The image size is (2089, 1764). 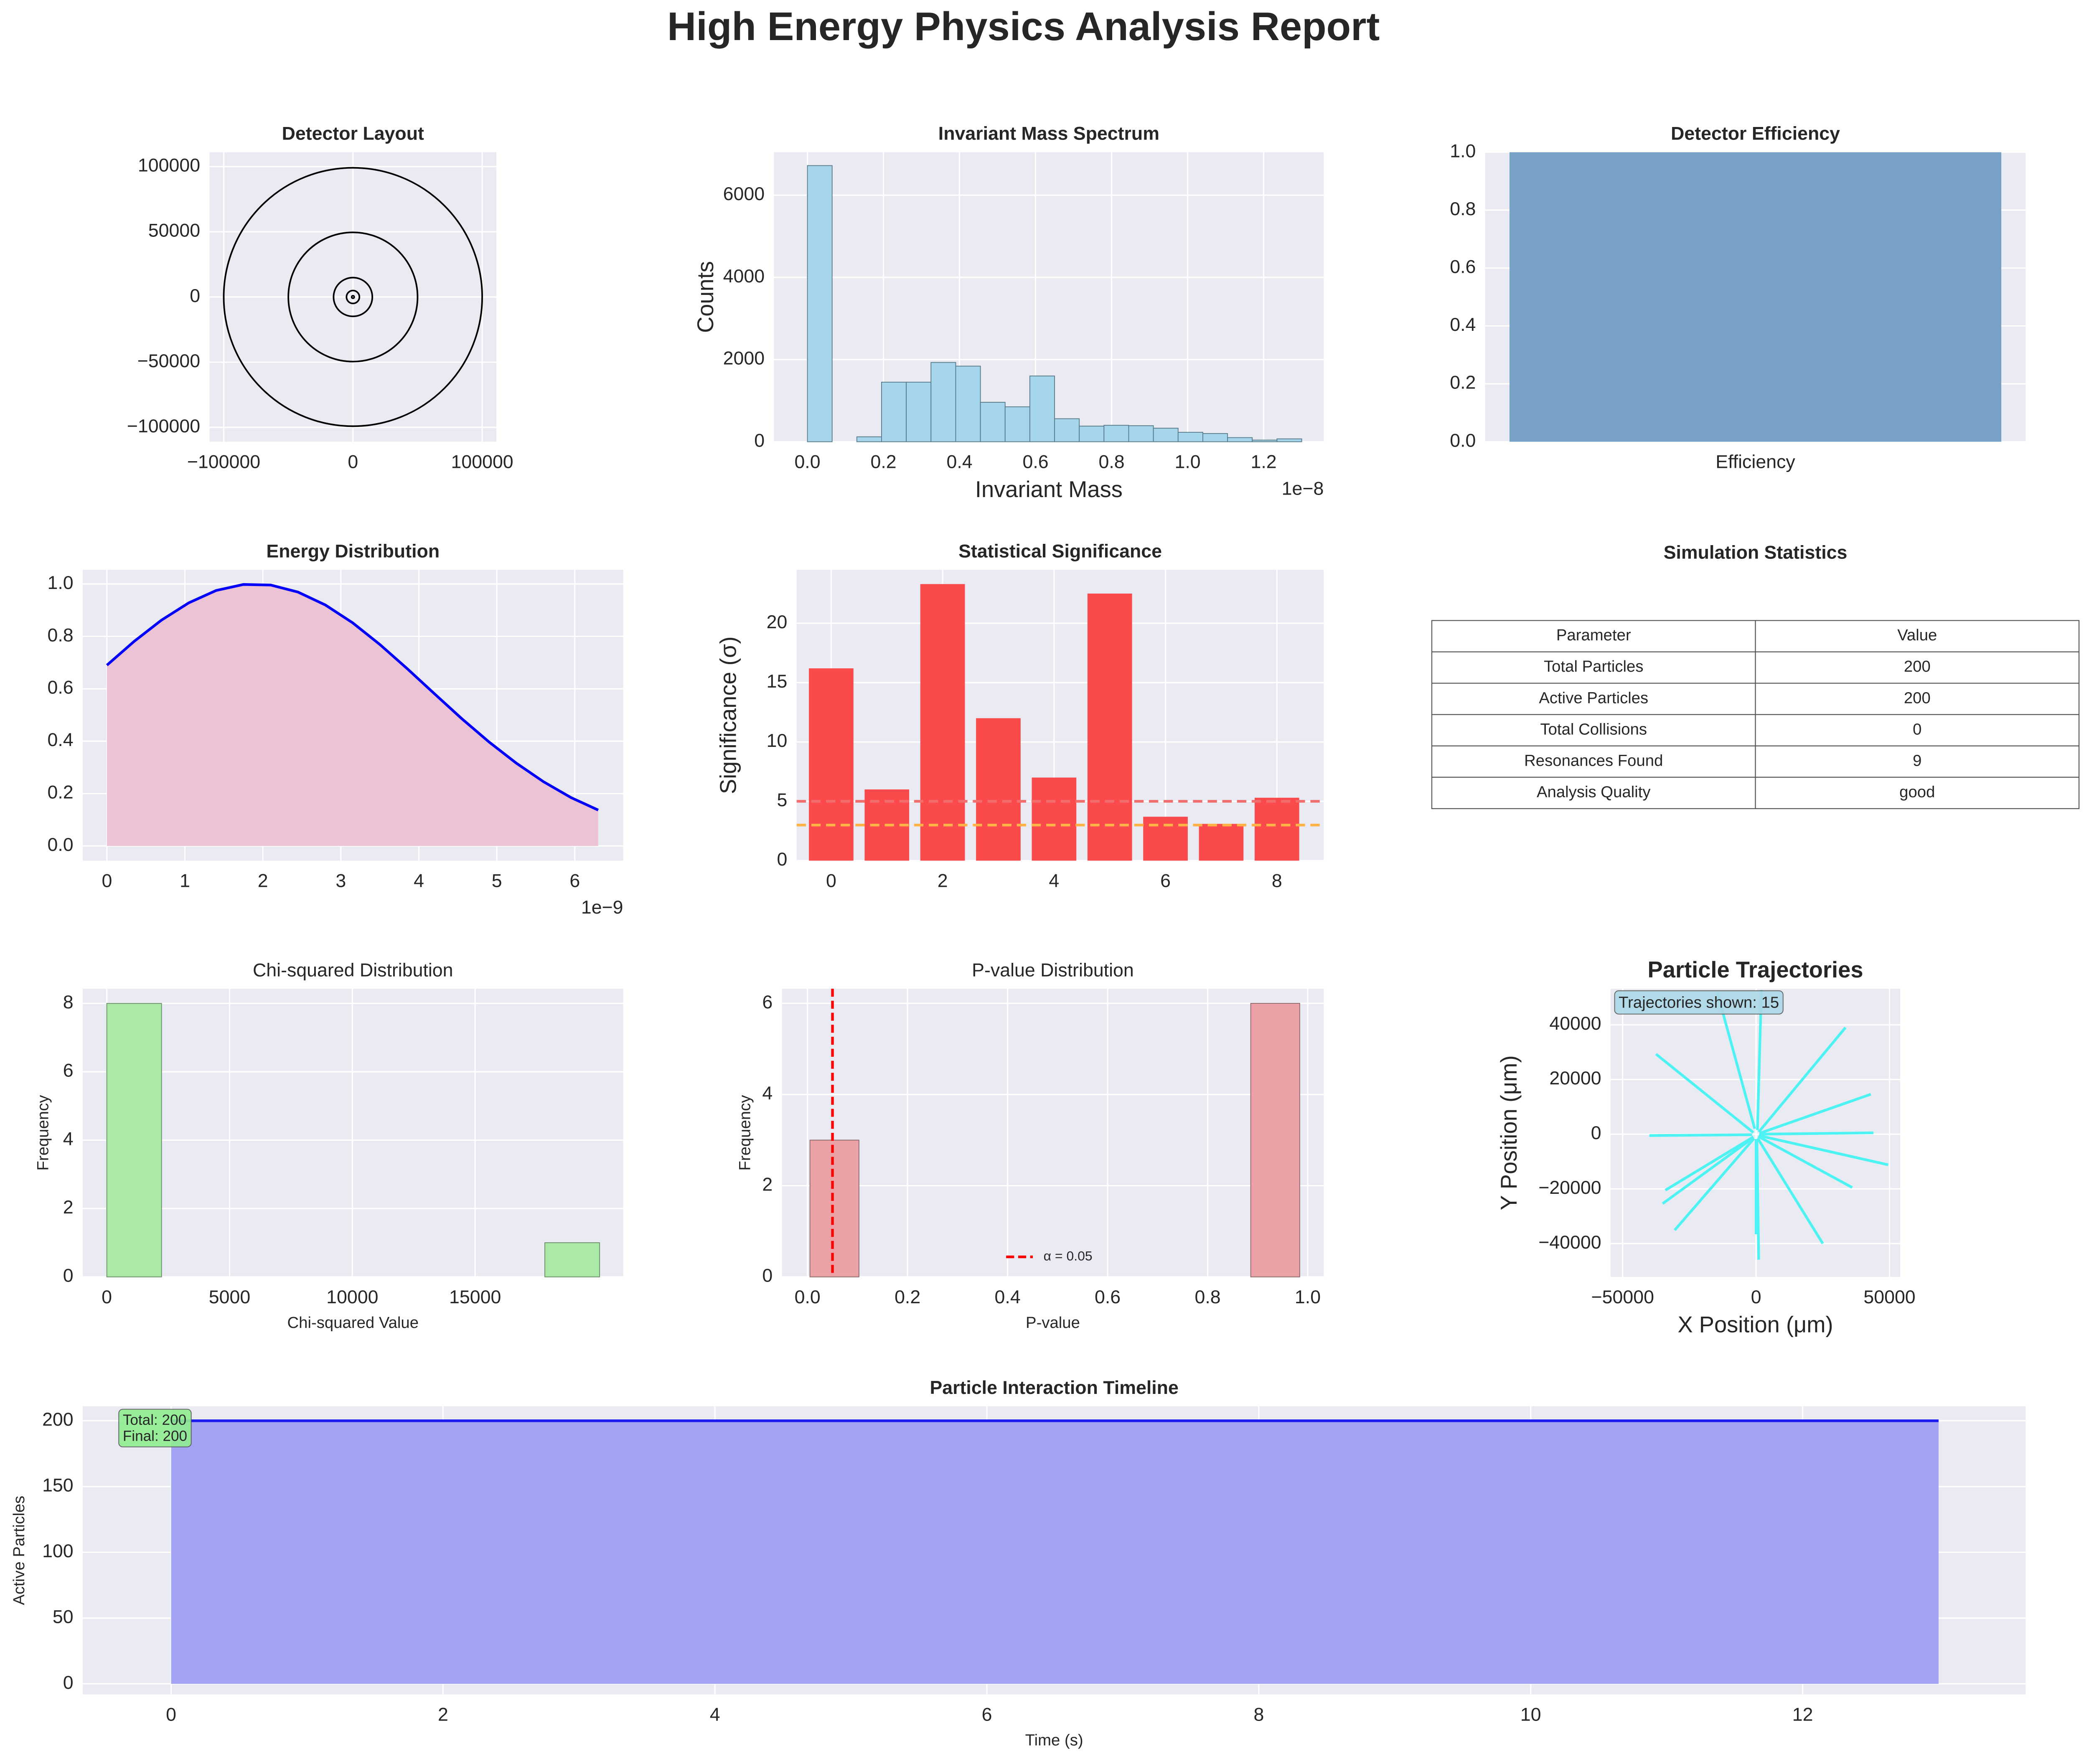 I want to click on chart-title: Chi-squared Distribution, so click(x=353, y=970).